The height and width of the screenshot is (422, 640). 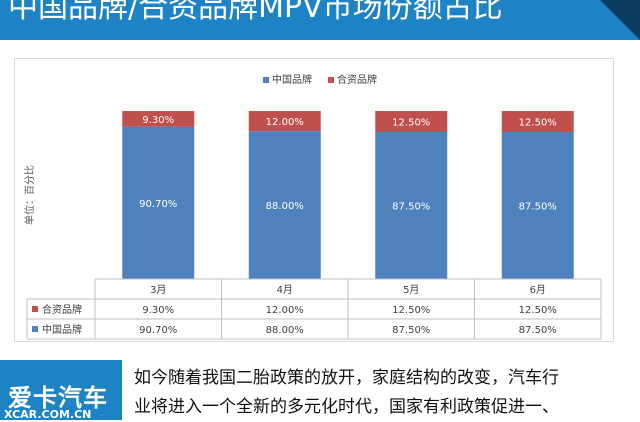 What do you see at coordinates (158, 330) in the screenshot?
I see `table-cell: 90.70%` at bounding box center [158, 330].